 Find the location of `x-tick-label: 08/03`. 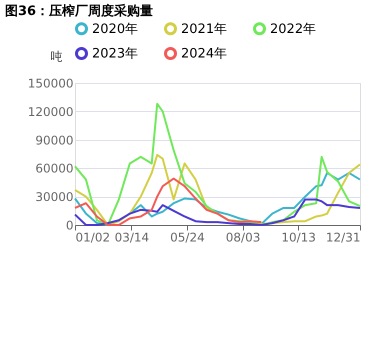

x-tick-label: 08/03 is located at coordinates (243, 237).